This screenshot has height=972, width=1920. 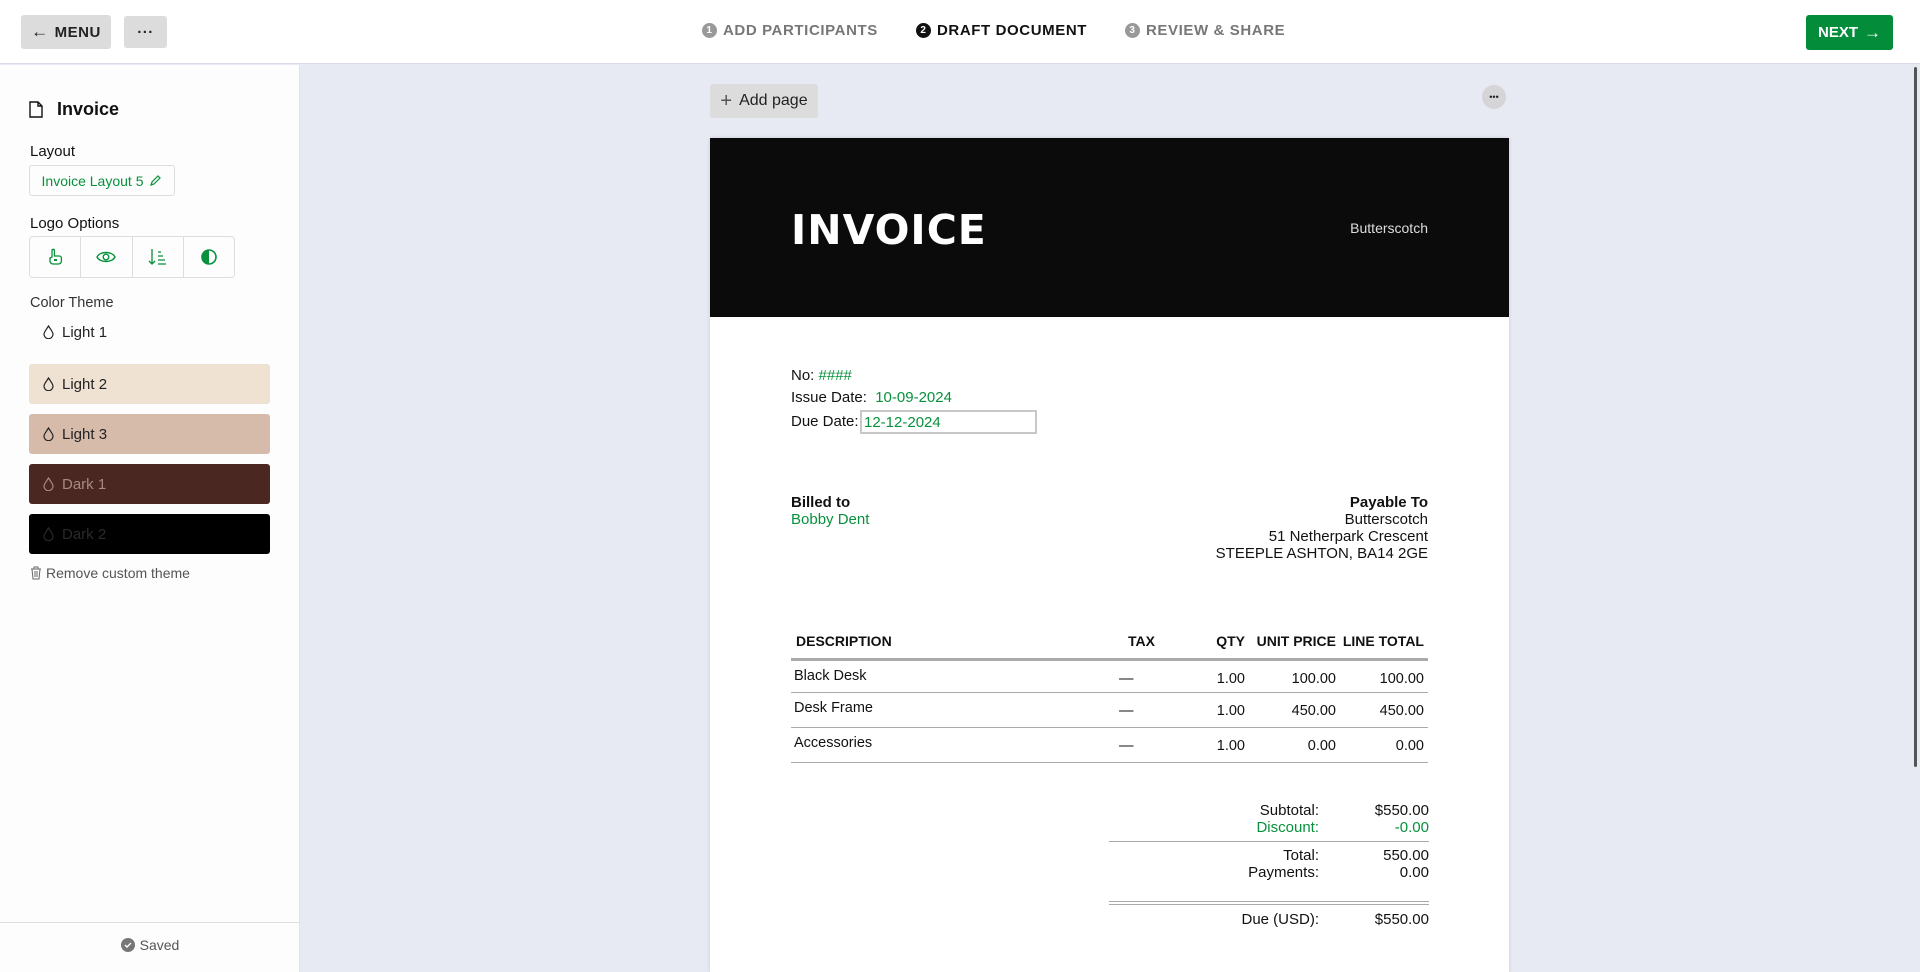 I want to click on invoice-title: INVOICE, so click(x=889, y=230).